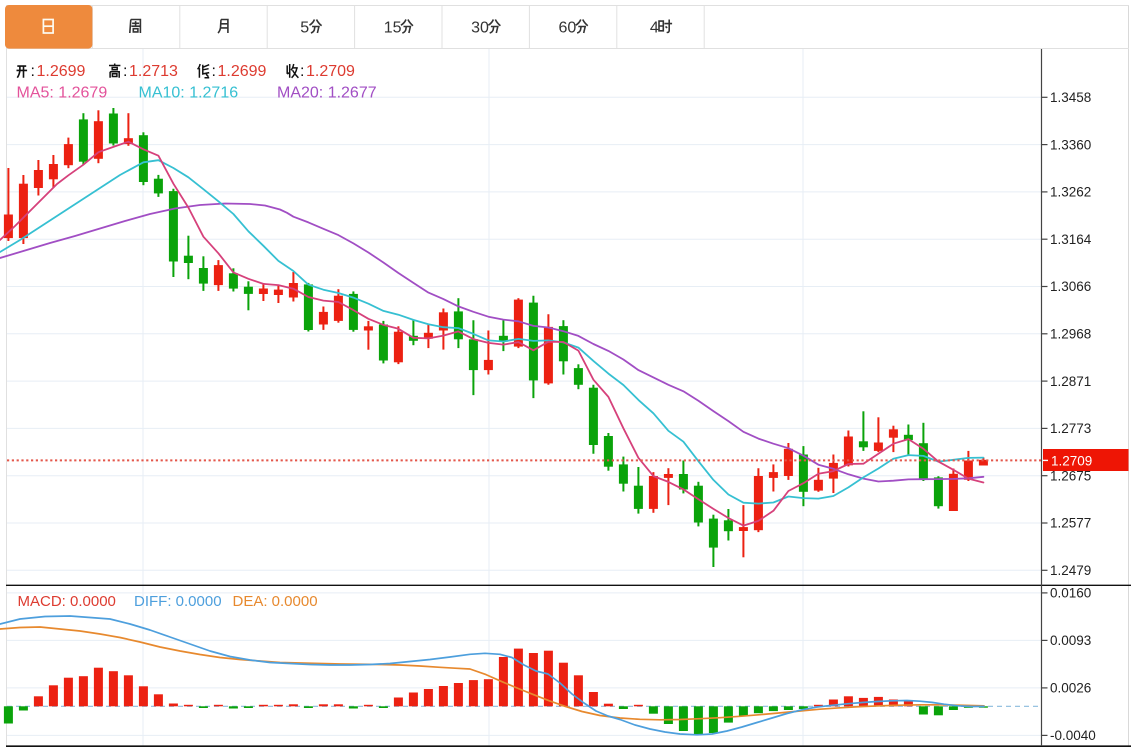 This screenshot has width=1137, height=754. What do you see at coordinates (1070, 593) in the screenshot?
I see `svg-text: 0.0160` at bounding box center [1070, 593].